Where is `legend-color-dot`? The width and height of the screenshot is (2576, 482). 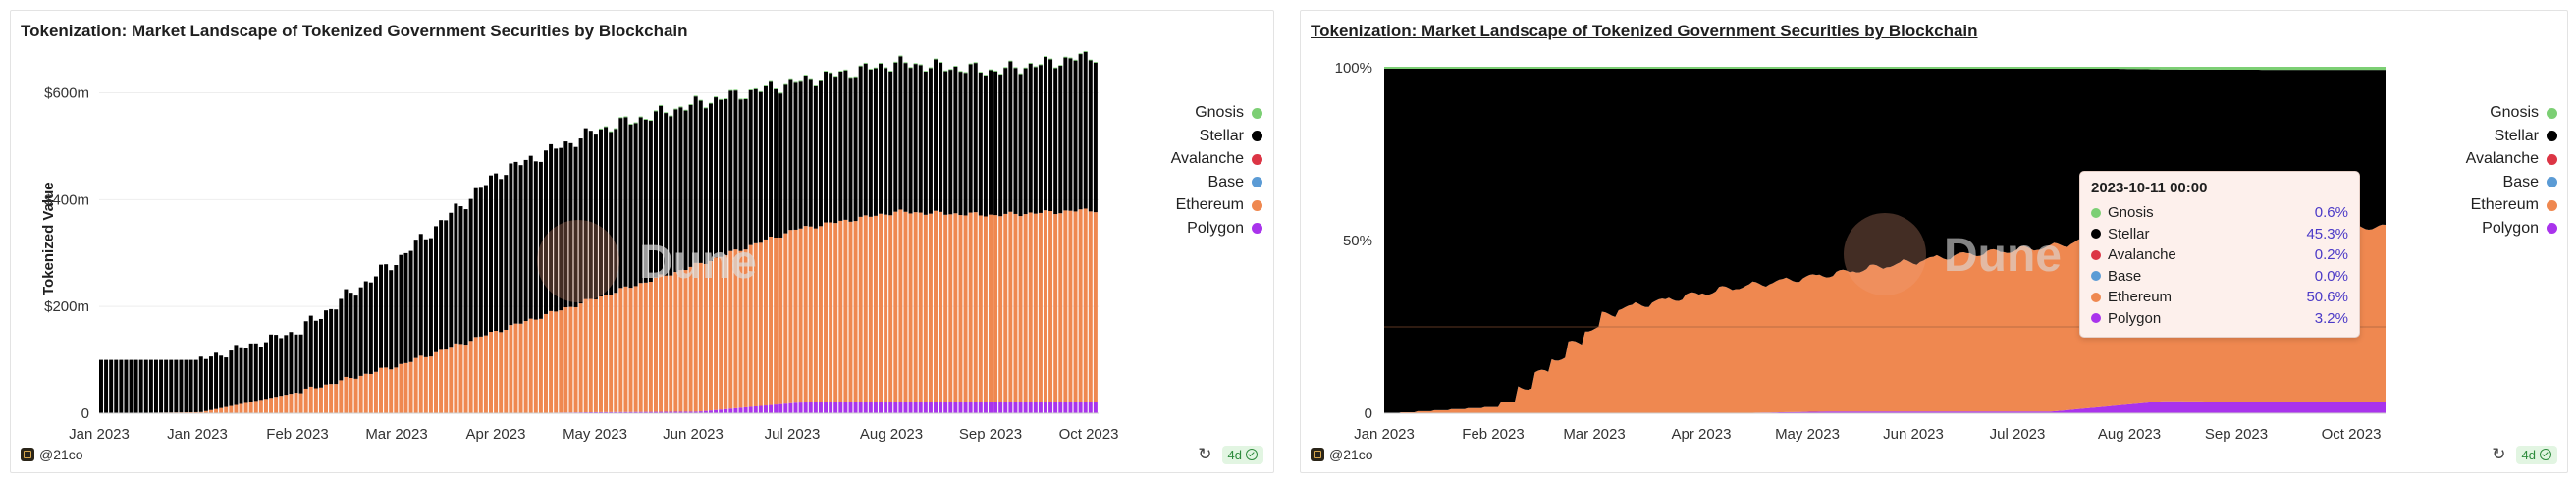 legend-color-dot is located at coordinates (2552, 205).